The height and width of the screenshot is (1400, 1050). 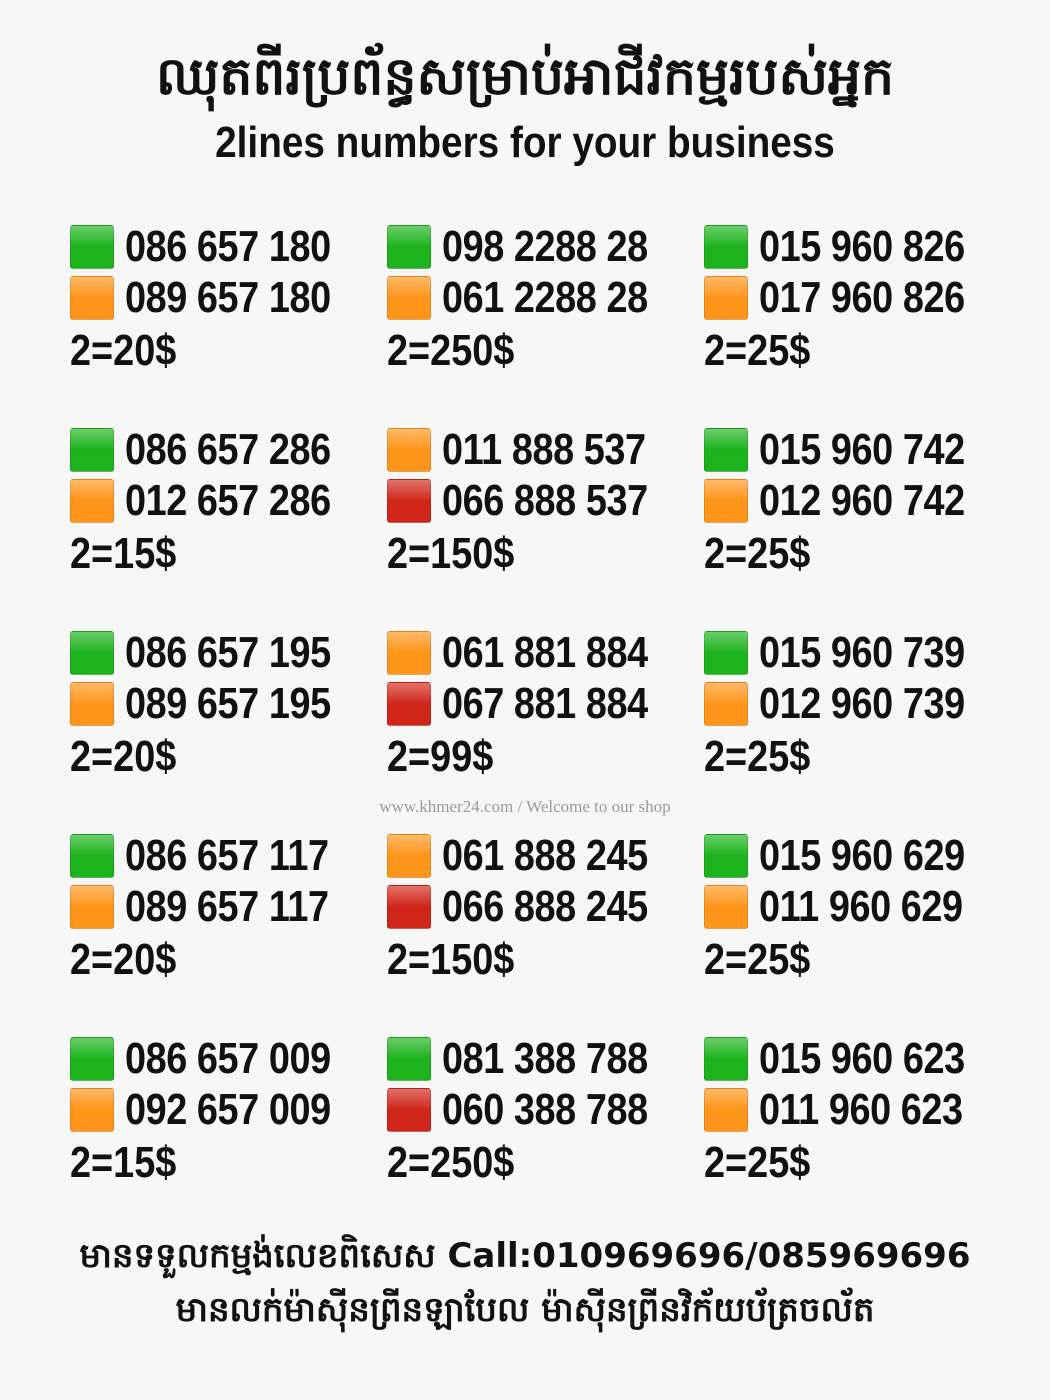 I want to click on phone-number: 015 960 623, so click(x=862, y=1058).